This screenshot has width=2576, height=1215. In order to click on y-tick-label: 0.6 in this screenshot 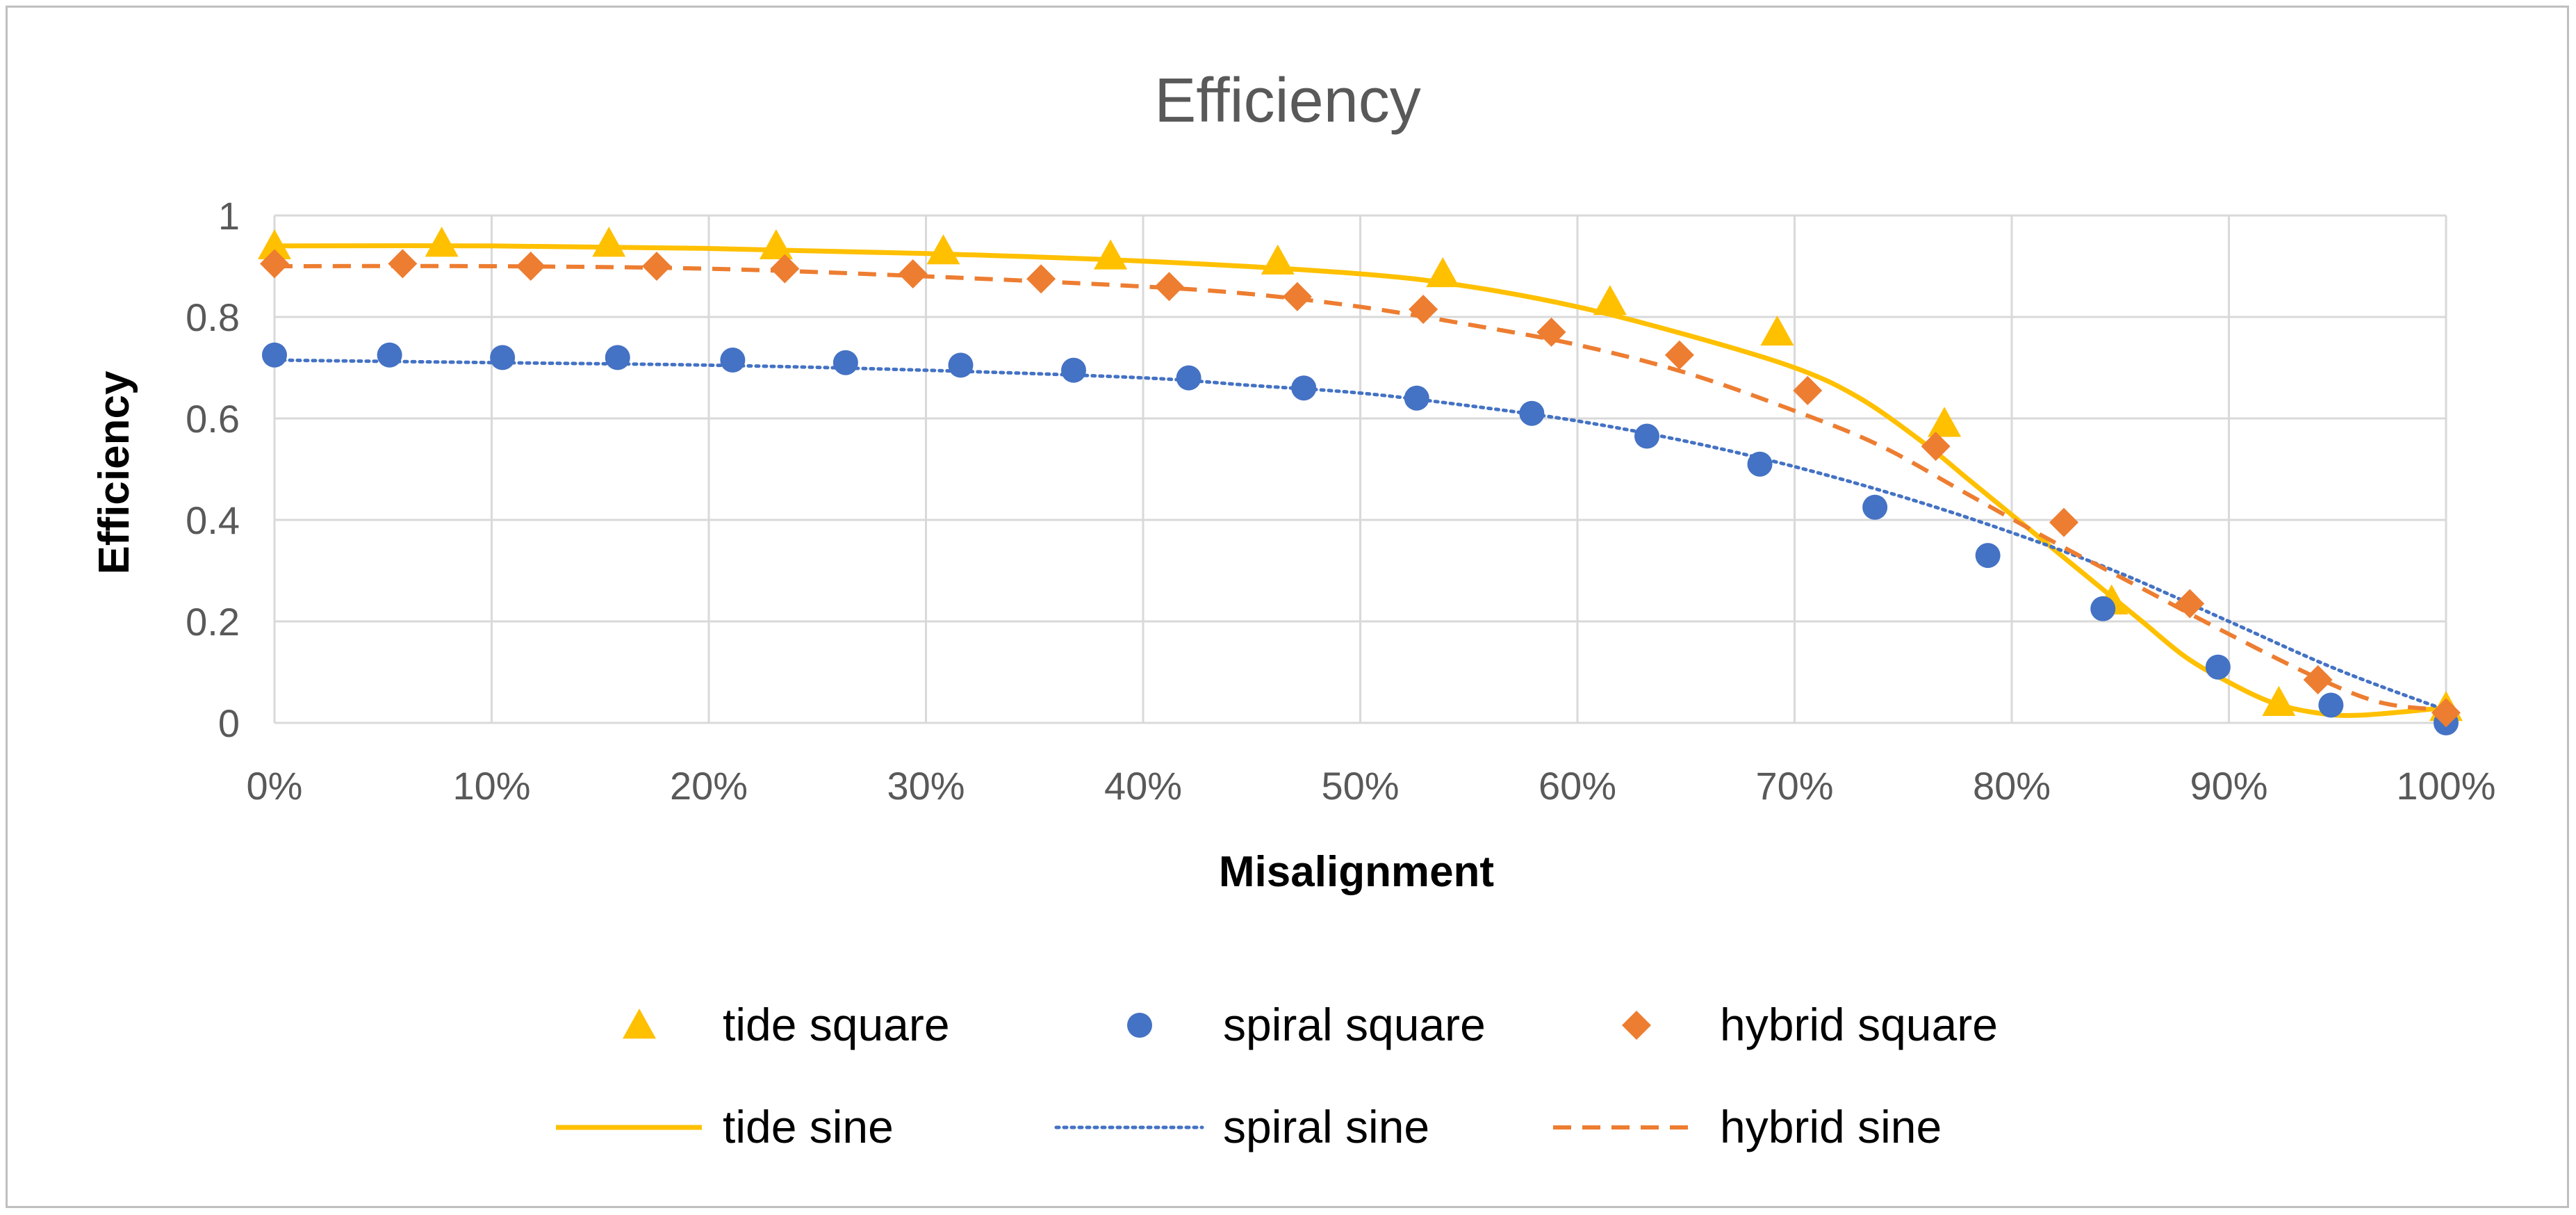, I will do `click(213, 419)`.